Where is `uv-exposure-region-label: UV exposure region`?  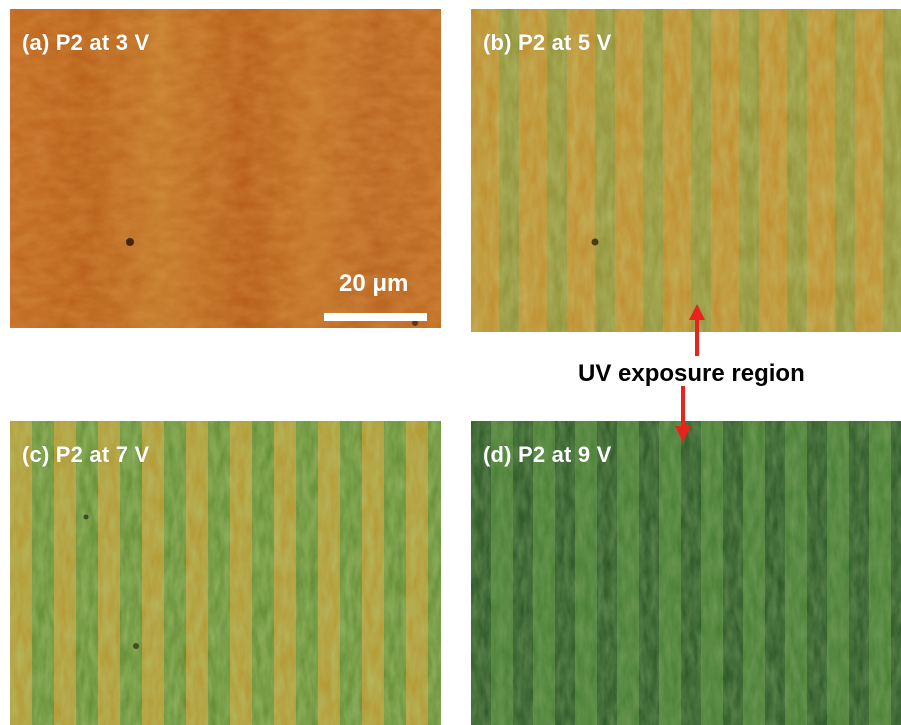
uv-exposure-region-label: UV exposure region is located at coordinates (691, 373).